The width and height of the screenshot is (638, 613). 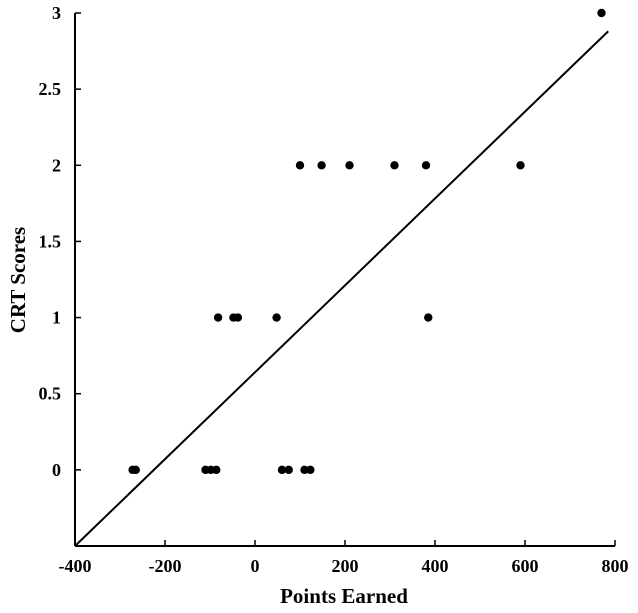 What do you see at coordinates (255, 566) in the screenshot?
I see `x-tick-label: 0` at bounding box center [255, 566].